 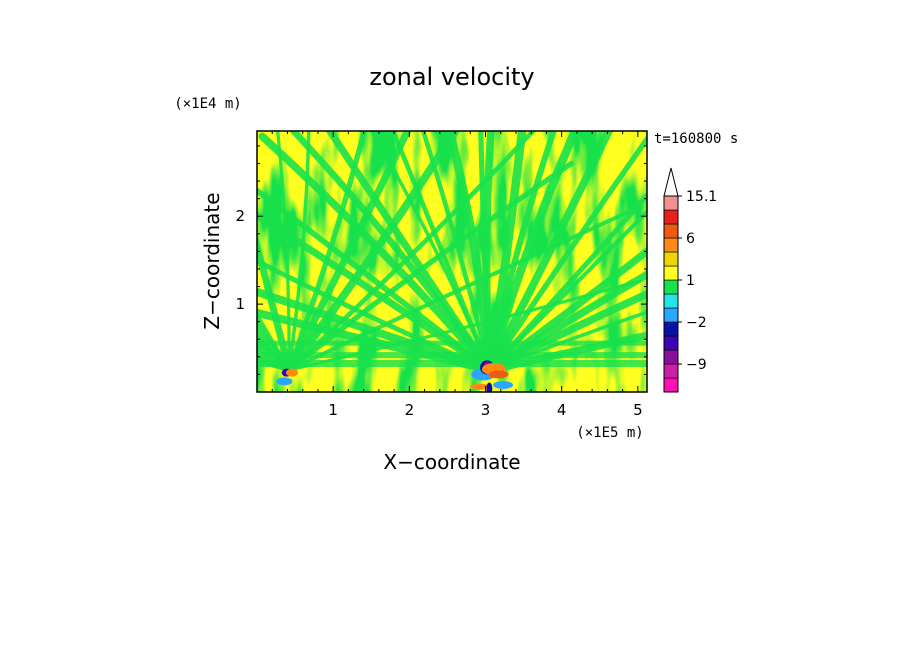 I want to click on x-unit-label: (×1E5 m), so click(x=609, y=433).